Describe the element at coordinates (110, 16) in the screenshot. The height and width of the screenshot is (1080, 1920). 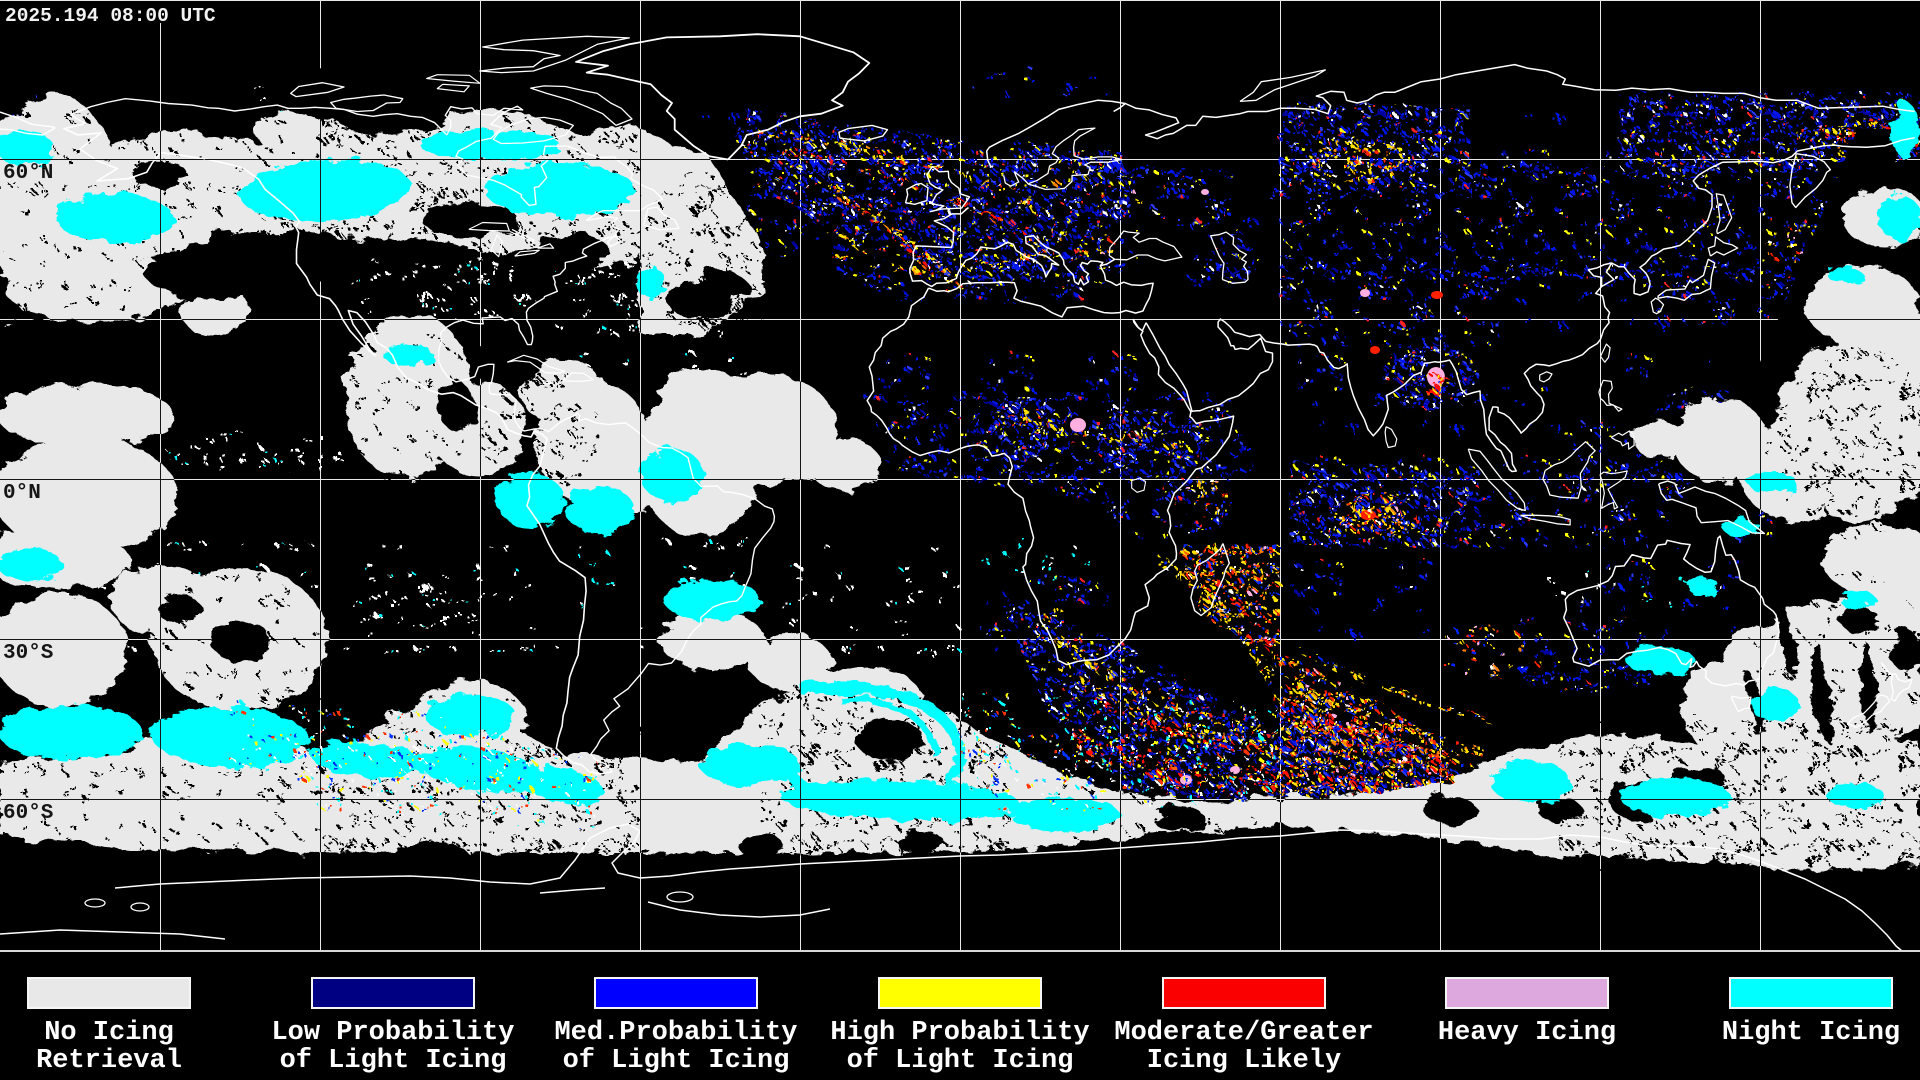
I see `svg-text: 2025.194 08:00 UTC` at that location.